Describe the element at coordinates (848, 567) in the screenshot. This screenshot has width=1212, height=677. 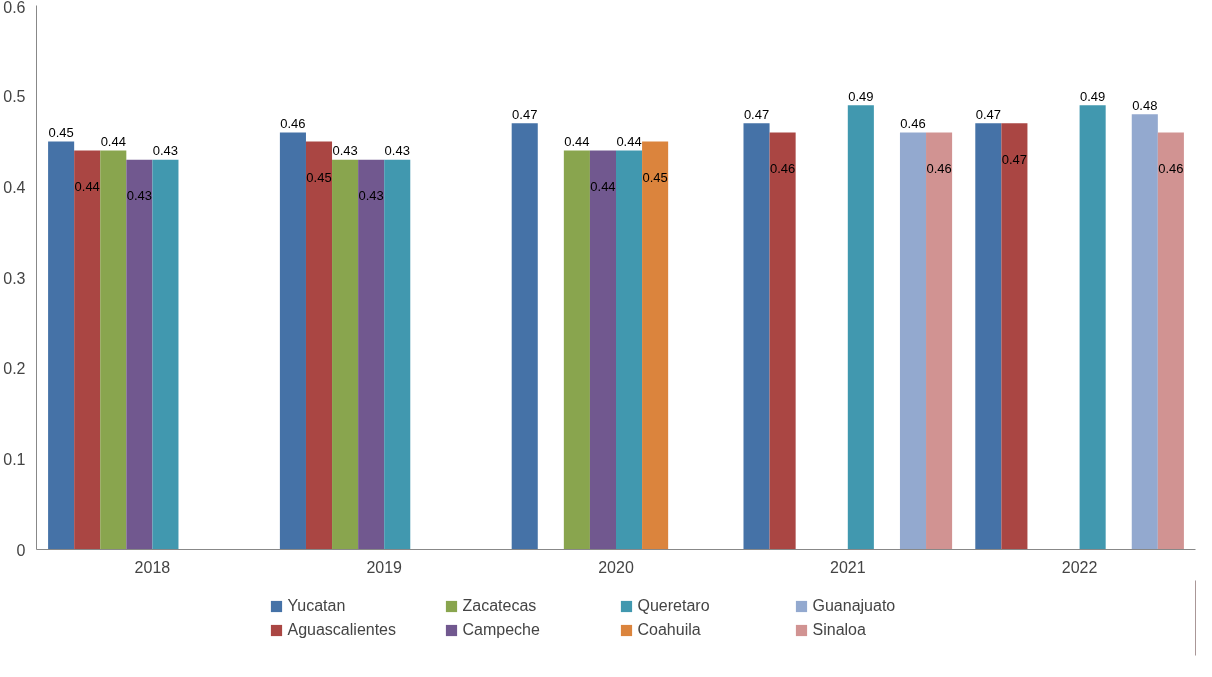
I see `x-tick-label: 2021` at that location.